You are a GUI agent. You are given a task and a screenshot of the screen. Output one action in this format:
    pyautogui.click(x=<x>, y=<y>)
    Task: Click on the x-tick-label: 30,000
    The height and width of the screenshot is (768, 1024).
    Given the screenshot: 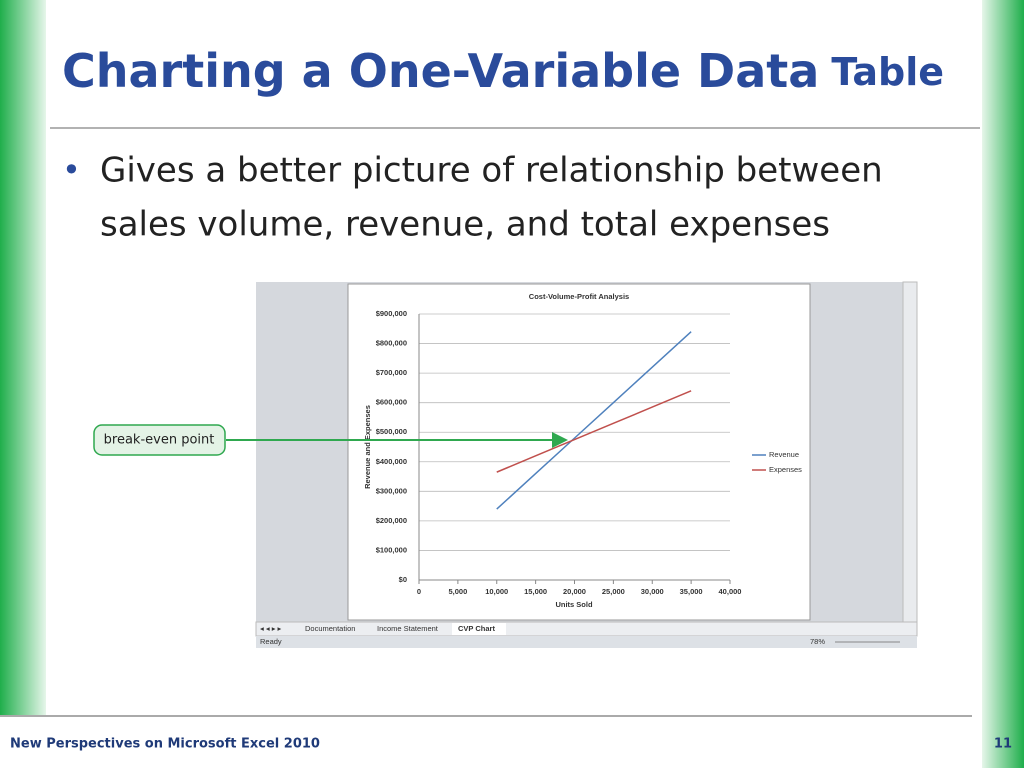 What is the action you would take?
    pyautogui.click(x=652, y=591)
    